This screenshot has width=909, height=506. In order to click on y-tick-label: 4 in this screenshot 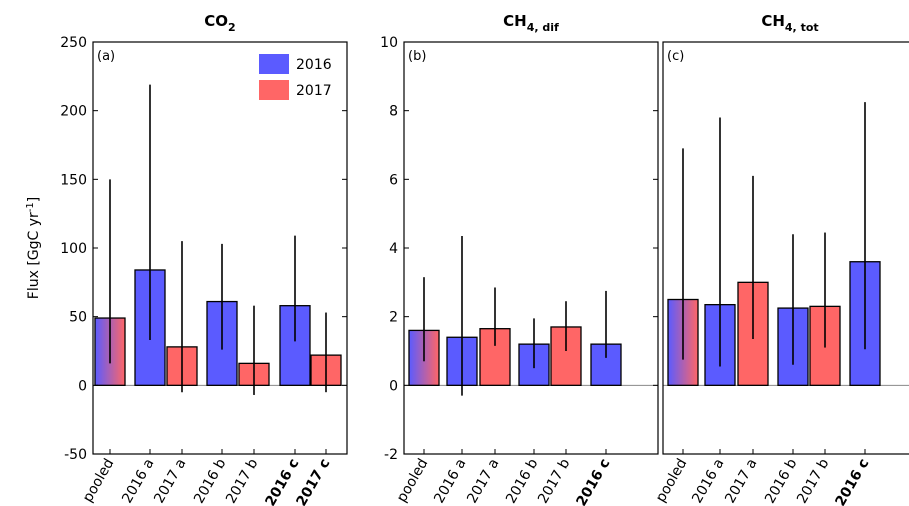, I will do `click(393, 249)`.